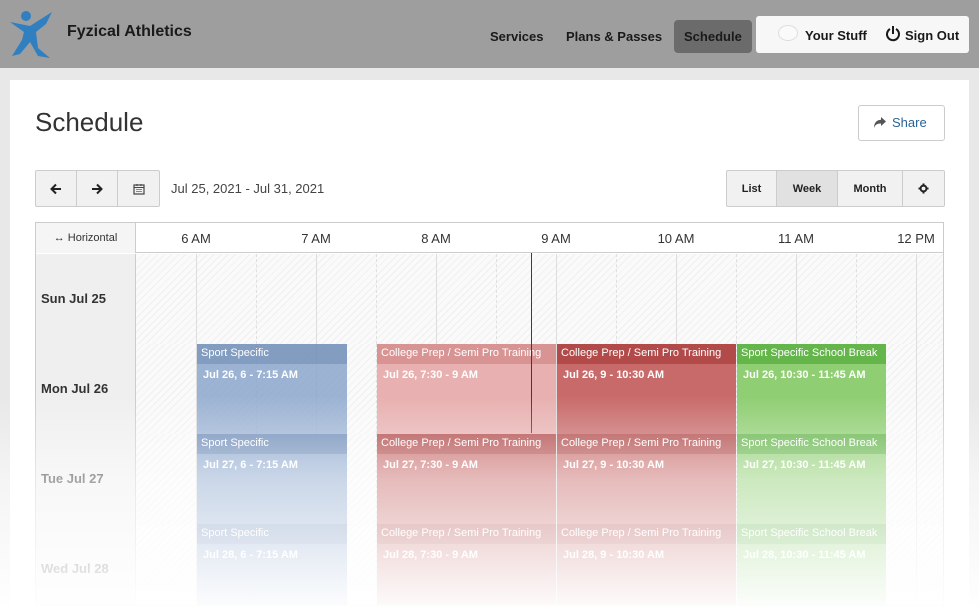 This screenshot has width=979, height=606. What do you see at coordinates (86, 564) in the screenshot?
I see `day-label: Wed Jul 28` at bounding box center [86, 564].